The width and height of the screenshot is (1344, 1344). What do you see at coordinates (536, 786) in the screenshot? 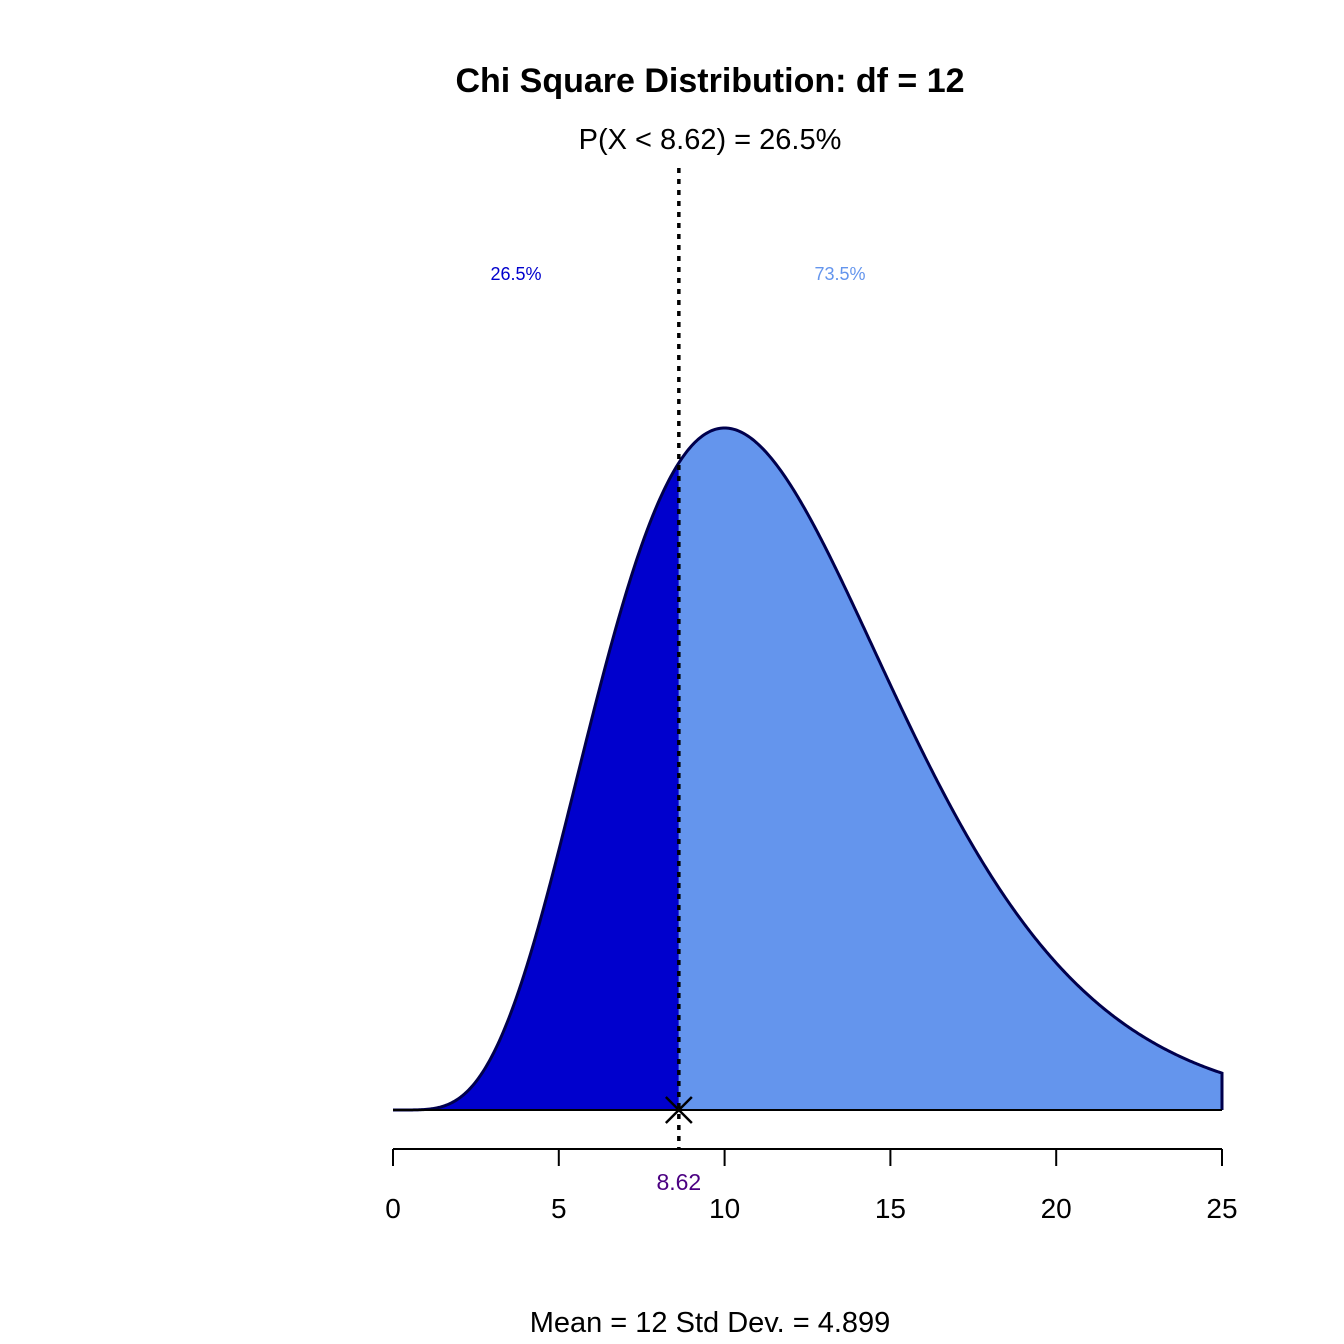
I see `left-tail-area` at bounding box center [536, 786].